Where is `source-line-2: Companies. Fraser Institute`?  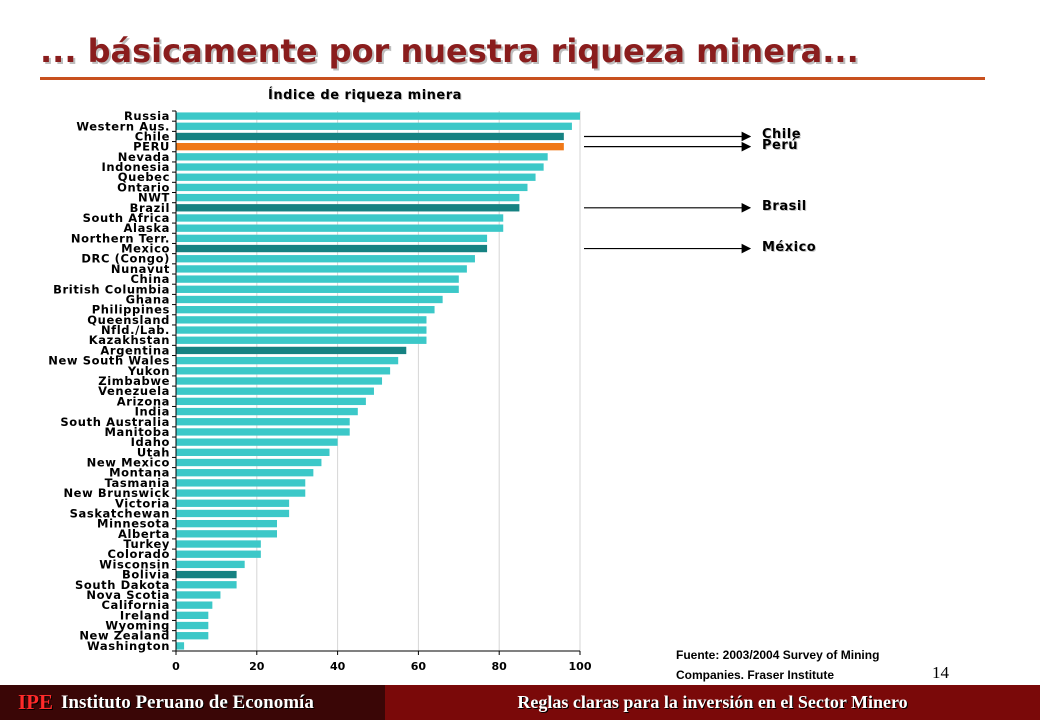
source-line-2: Companies. Fraser Institute is located at coordinates (755, 675).